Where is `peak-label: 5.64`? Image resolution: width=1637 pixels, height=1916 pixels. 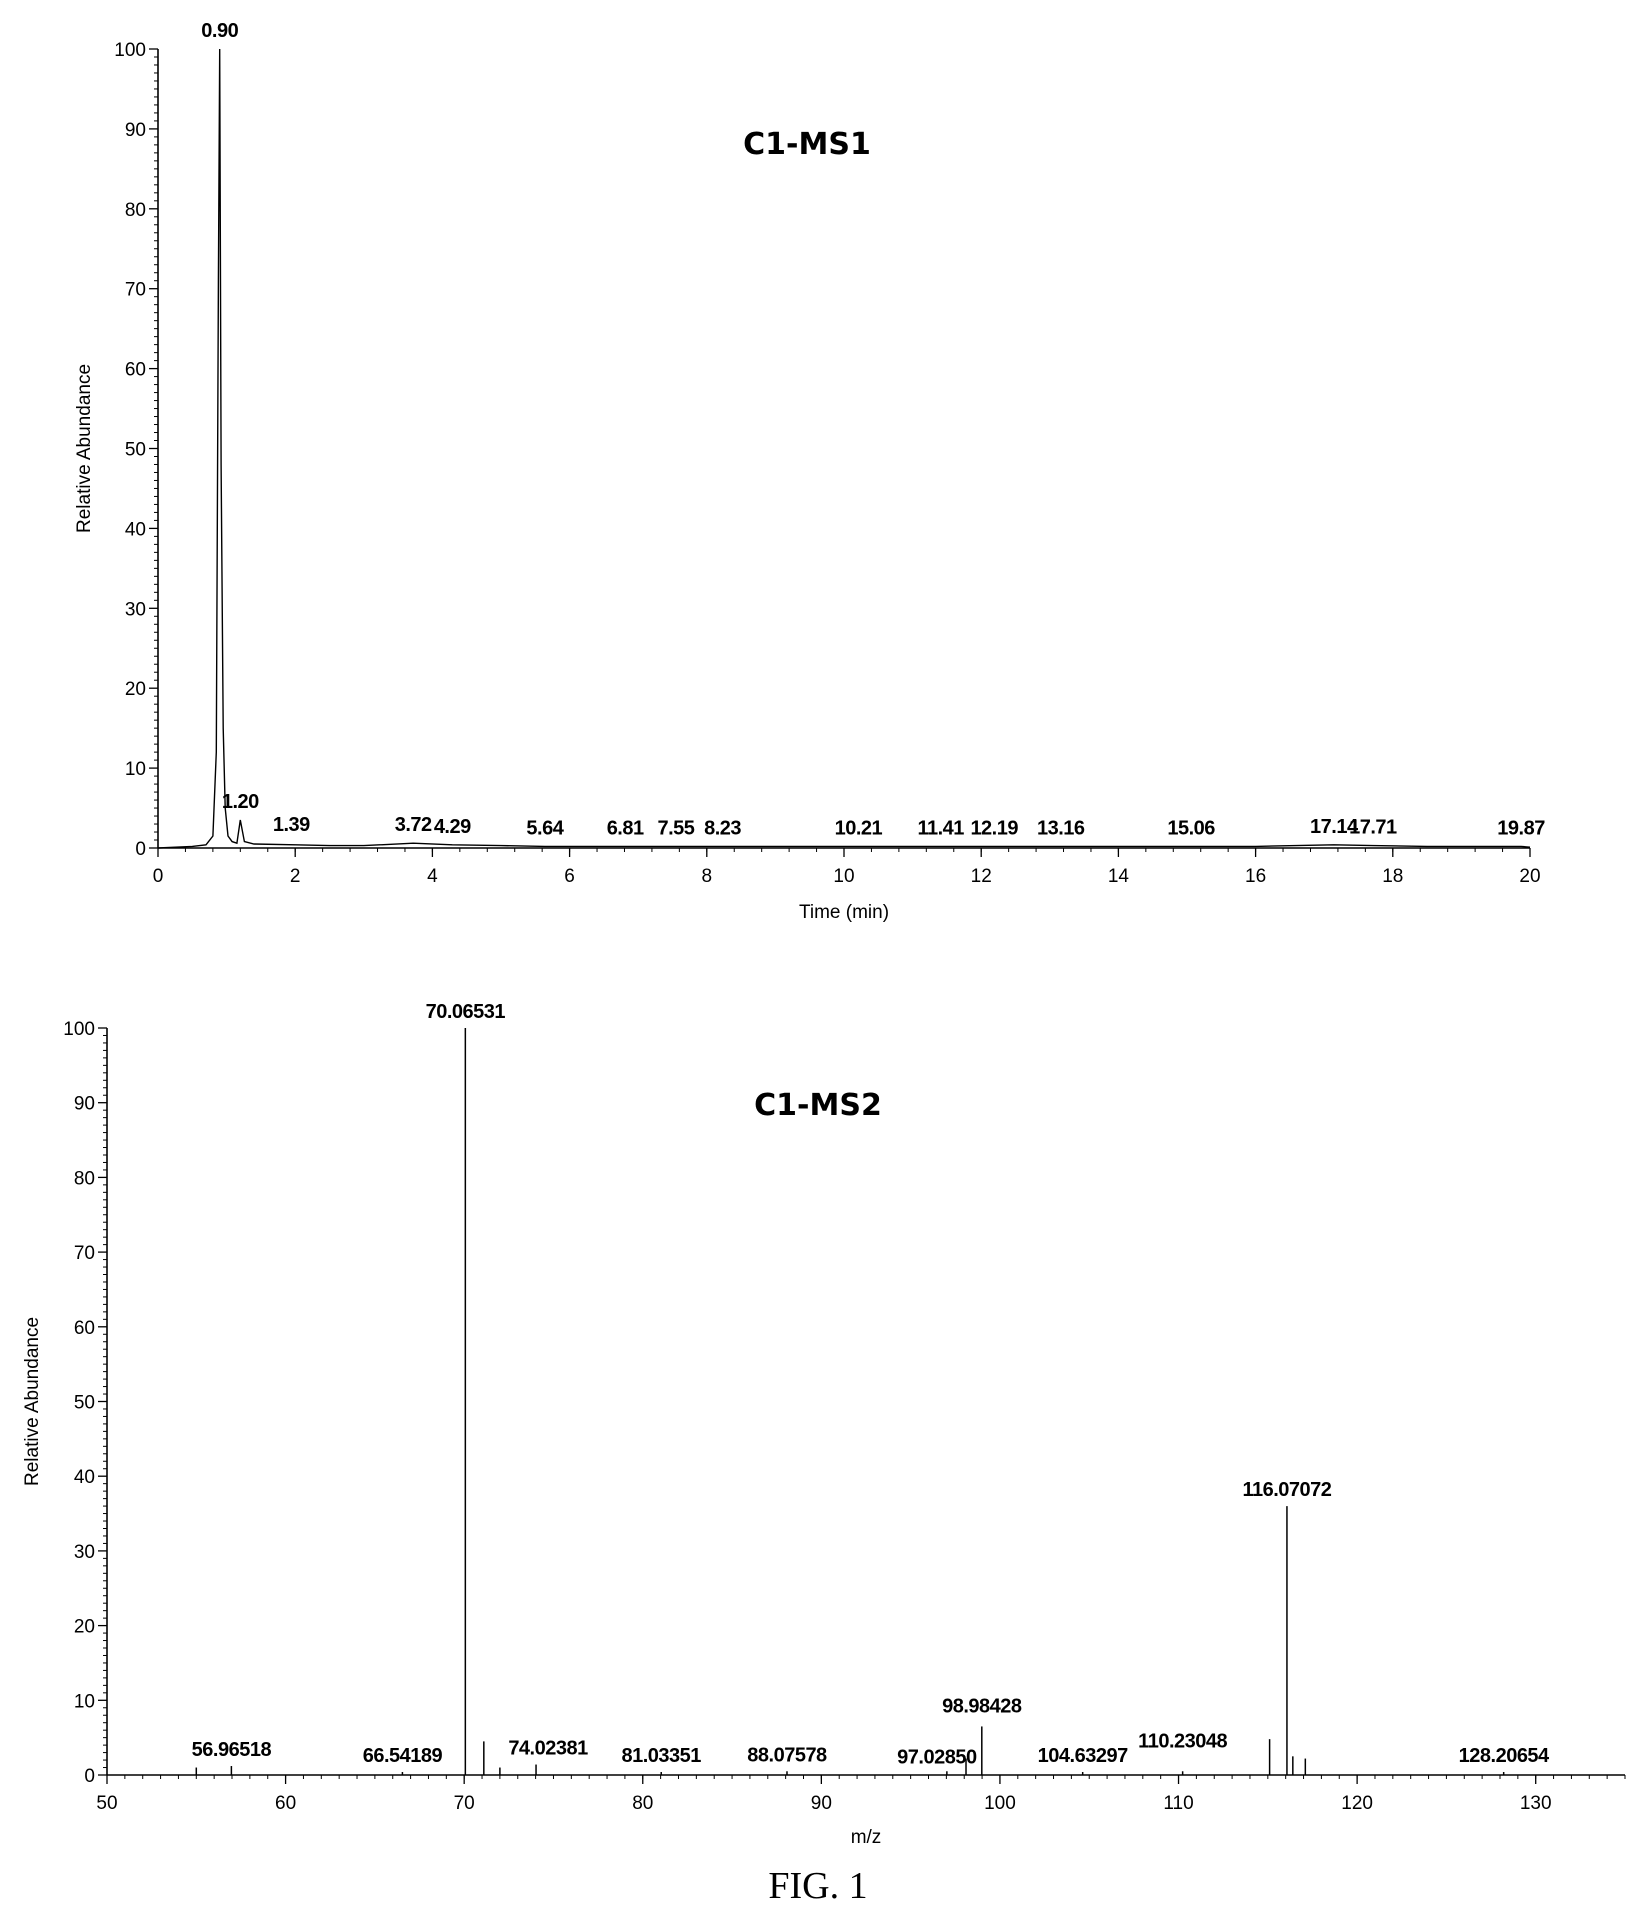
peak-label: 5.64 is located at coordinates (545, 828).